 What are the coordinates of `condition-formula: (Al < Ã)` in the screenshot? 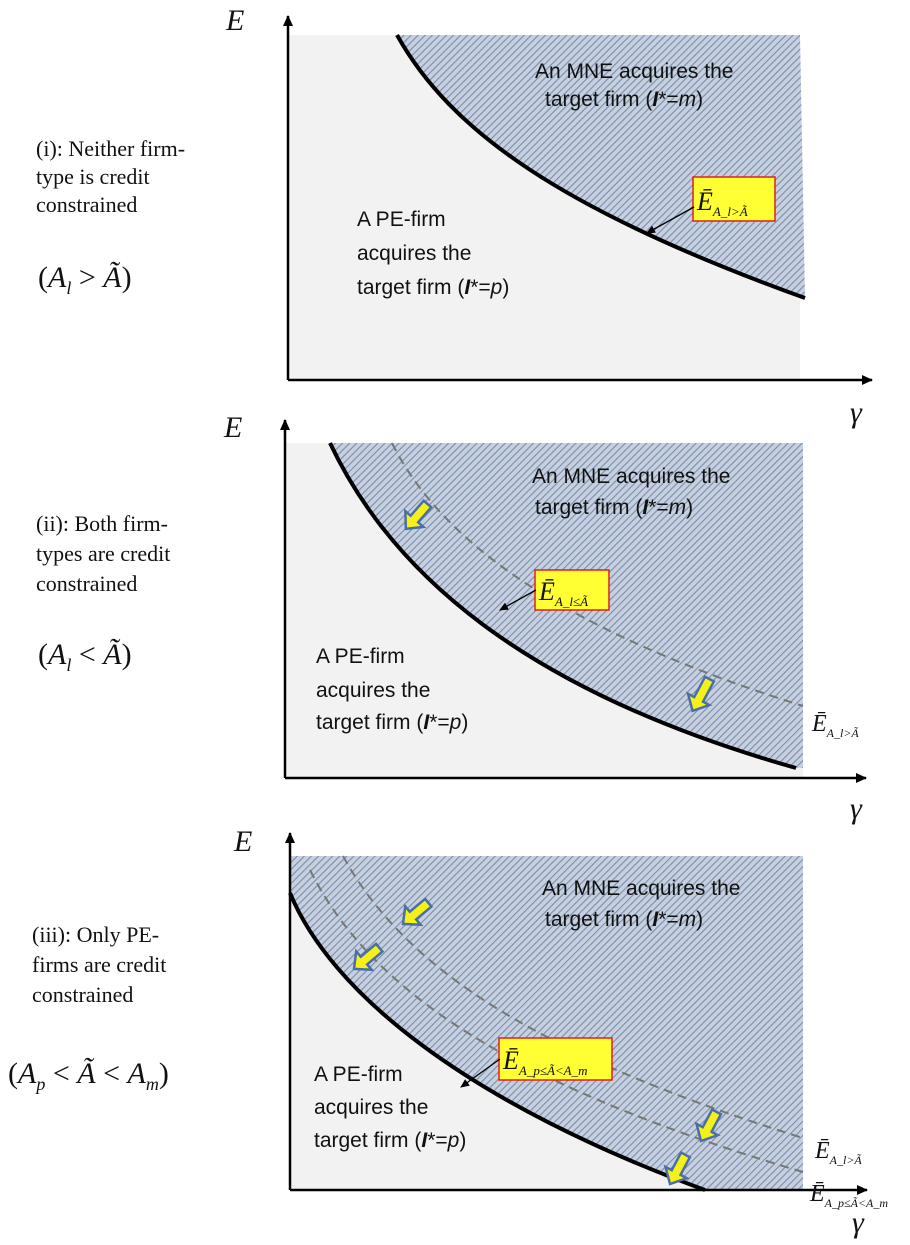 It's located at (85, 656).